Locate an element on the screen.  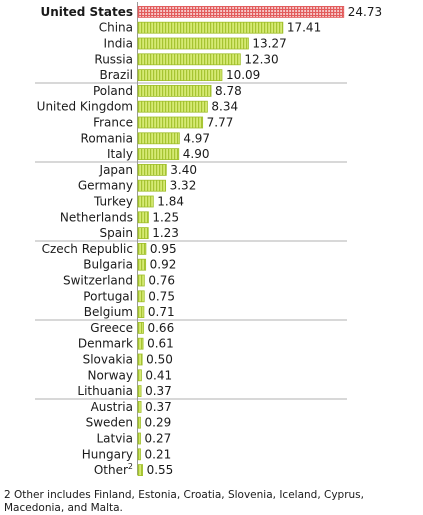
category-label-greece: Greece is located at coordinates (111, 328).